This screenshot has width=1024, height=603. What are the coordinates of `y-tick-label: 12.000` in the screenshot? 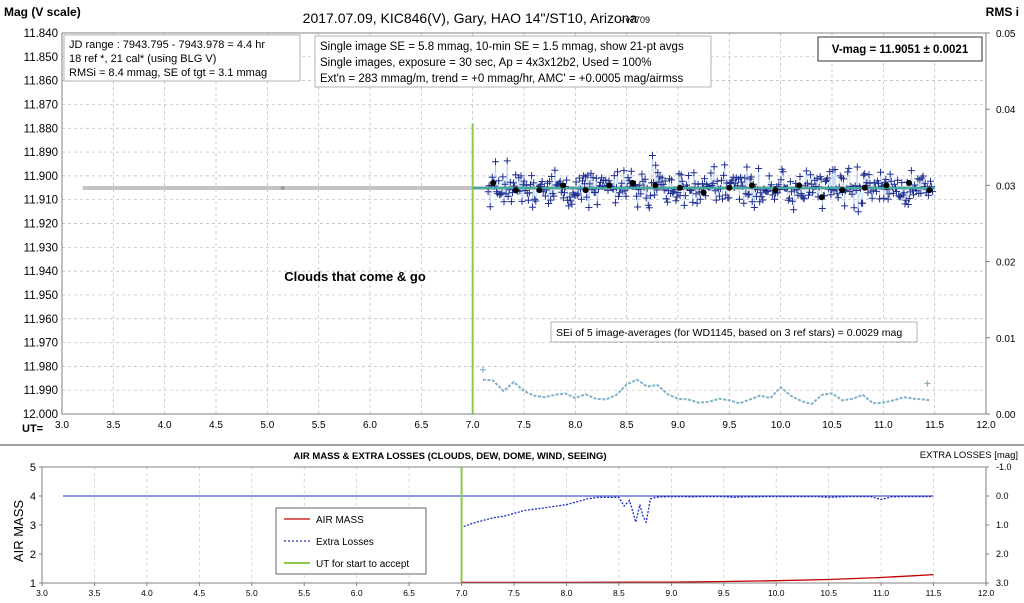 It's located at (40, 415).